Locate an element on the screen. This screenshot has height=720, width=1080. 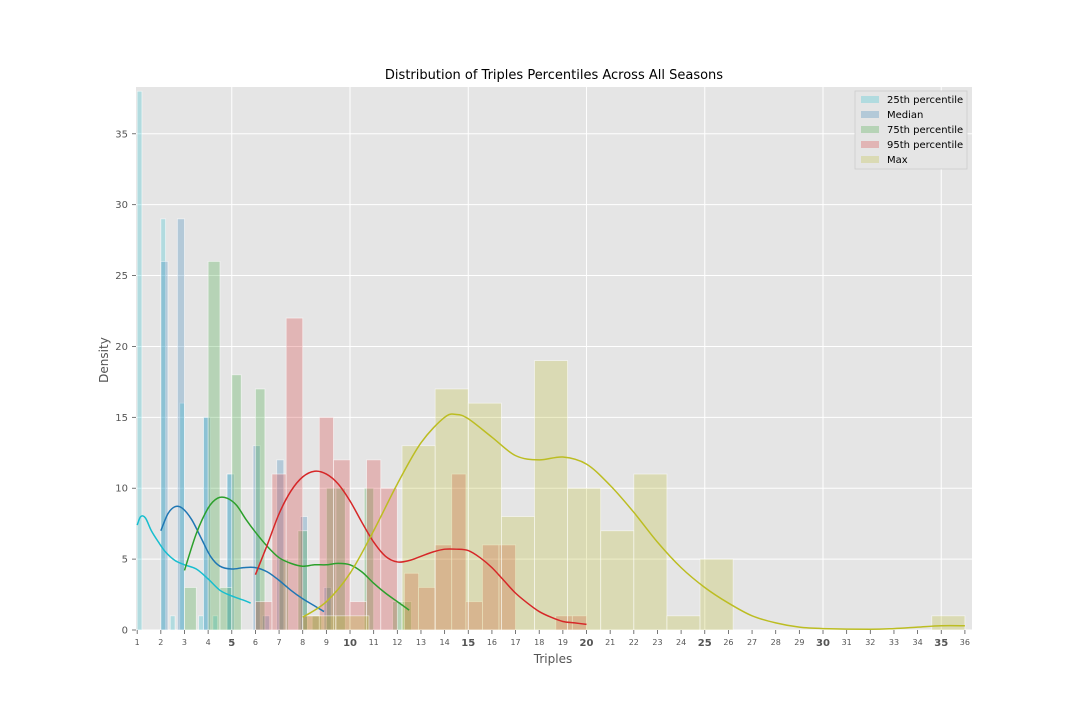
x-tick-label: 8 is located at coordinates (302, 642).